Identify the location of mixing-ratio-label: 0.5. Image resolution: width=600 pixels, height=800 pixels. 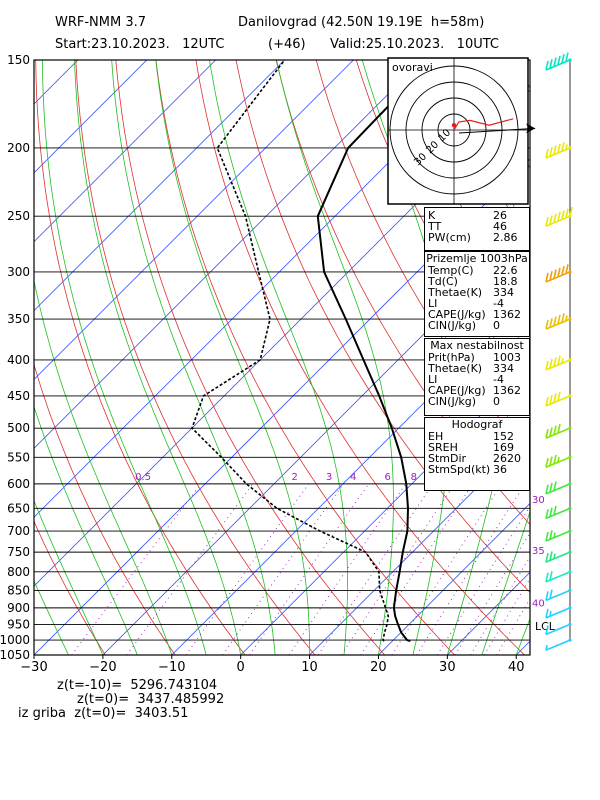
(143, 477).